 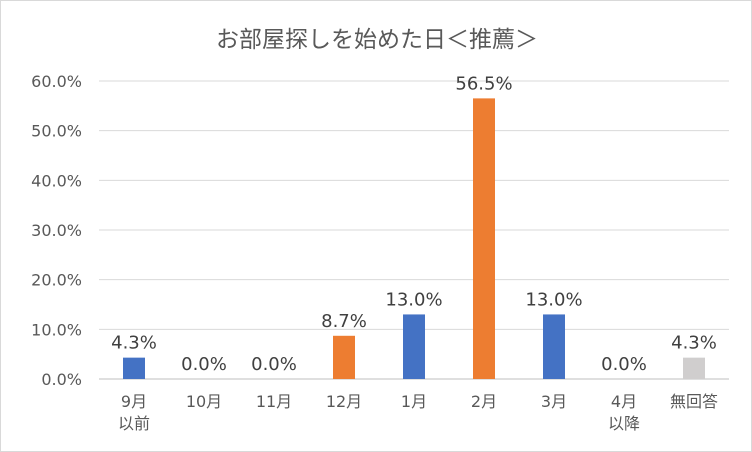 What do you see at coordinates (483, 83) in the screenshot?
I see `data-label: 56.5%` at bounding box center [483, 83].